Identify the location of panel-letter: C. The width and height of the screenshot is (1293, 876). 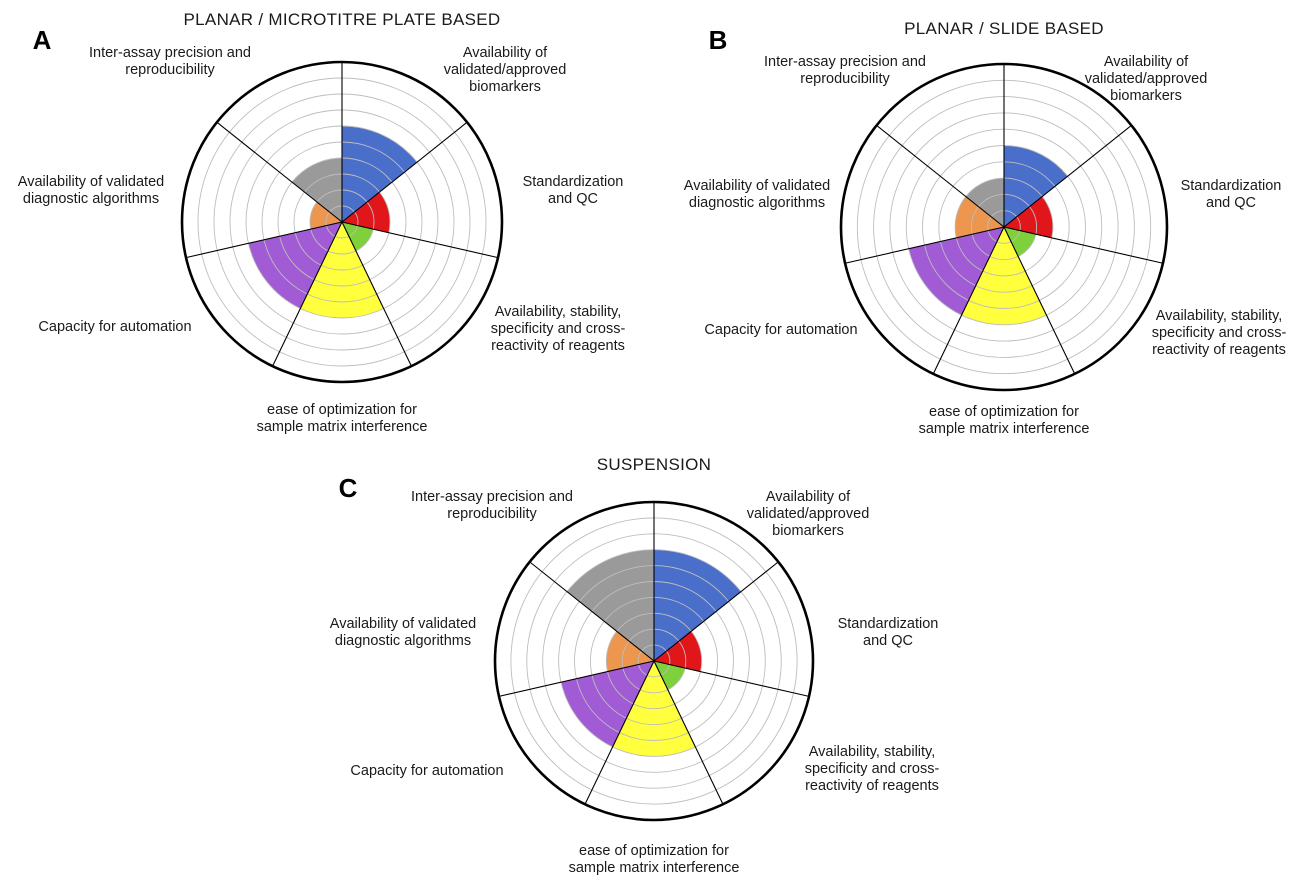
(348, 488).